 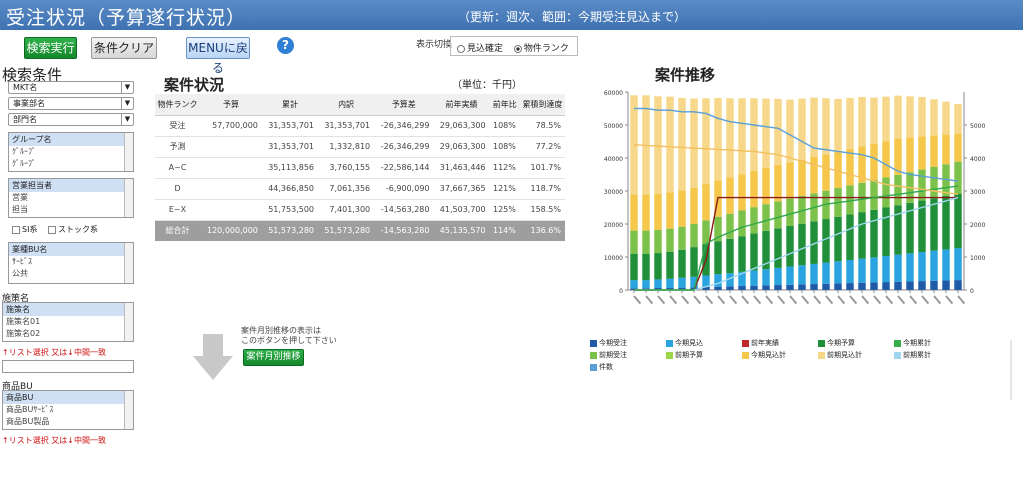 I want to click on bu-list: 業種BU名 ｻｰﾋﾞｽ 公共, so click(x=71, y=263).